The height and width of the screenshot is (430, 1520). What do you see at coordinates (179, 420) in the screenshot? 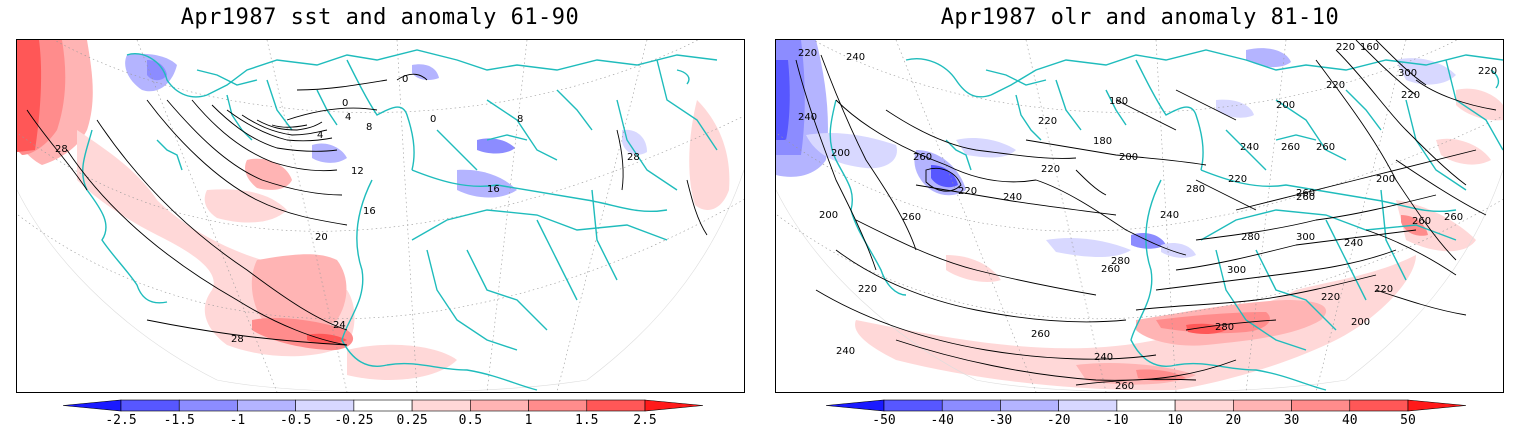
I see `colorbar-tick-label: -1.5` at bounding box center [179, 420].